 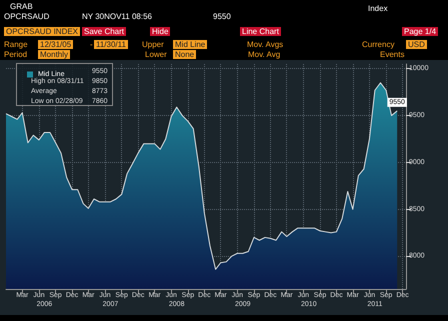 I want to click on text: Index, so click(x=378, y=8).